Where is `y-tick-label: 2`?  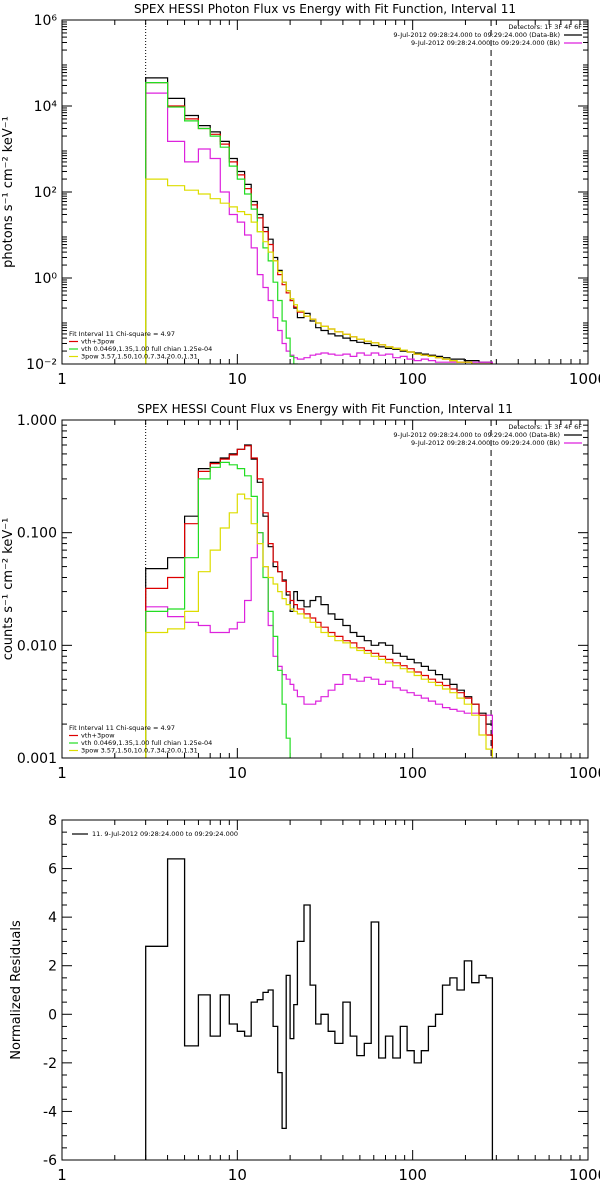
y-tick-label: 2 is located at coordinates (52, 967).